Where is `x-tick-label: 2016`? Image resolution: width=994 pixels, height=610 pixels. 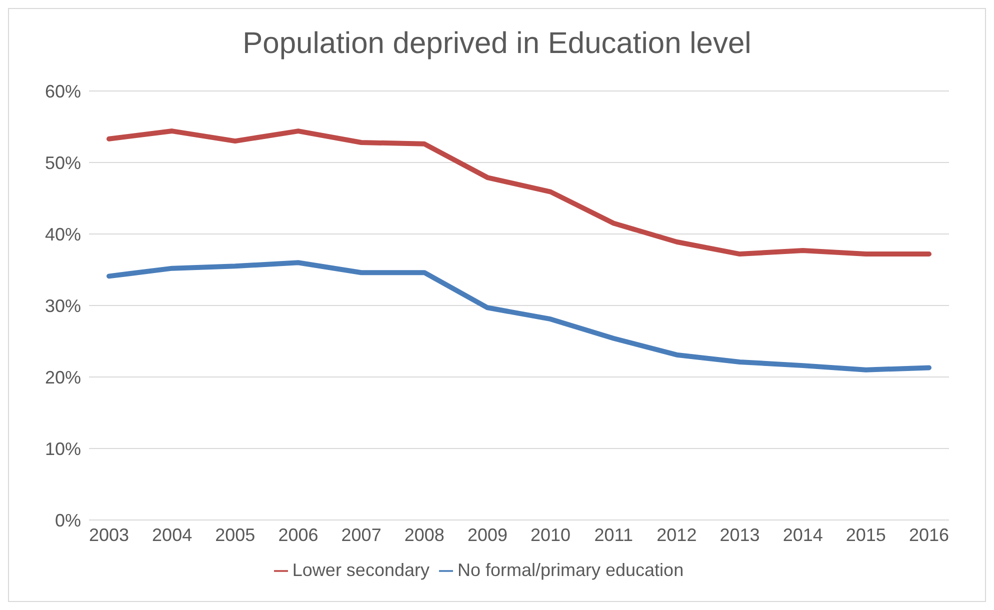 x-tick-label: 2016 is located at coordinates (929, 534).